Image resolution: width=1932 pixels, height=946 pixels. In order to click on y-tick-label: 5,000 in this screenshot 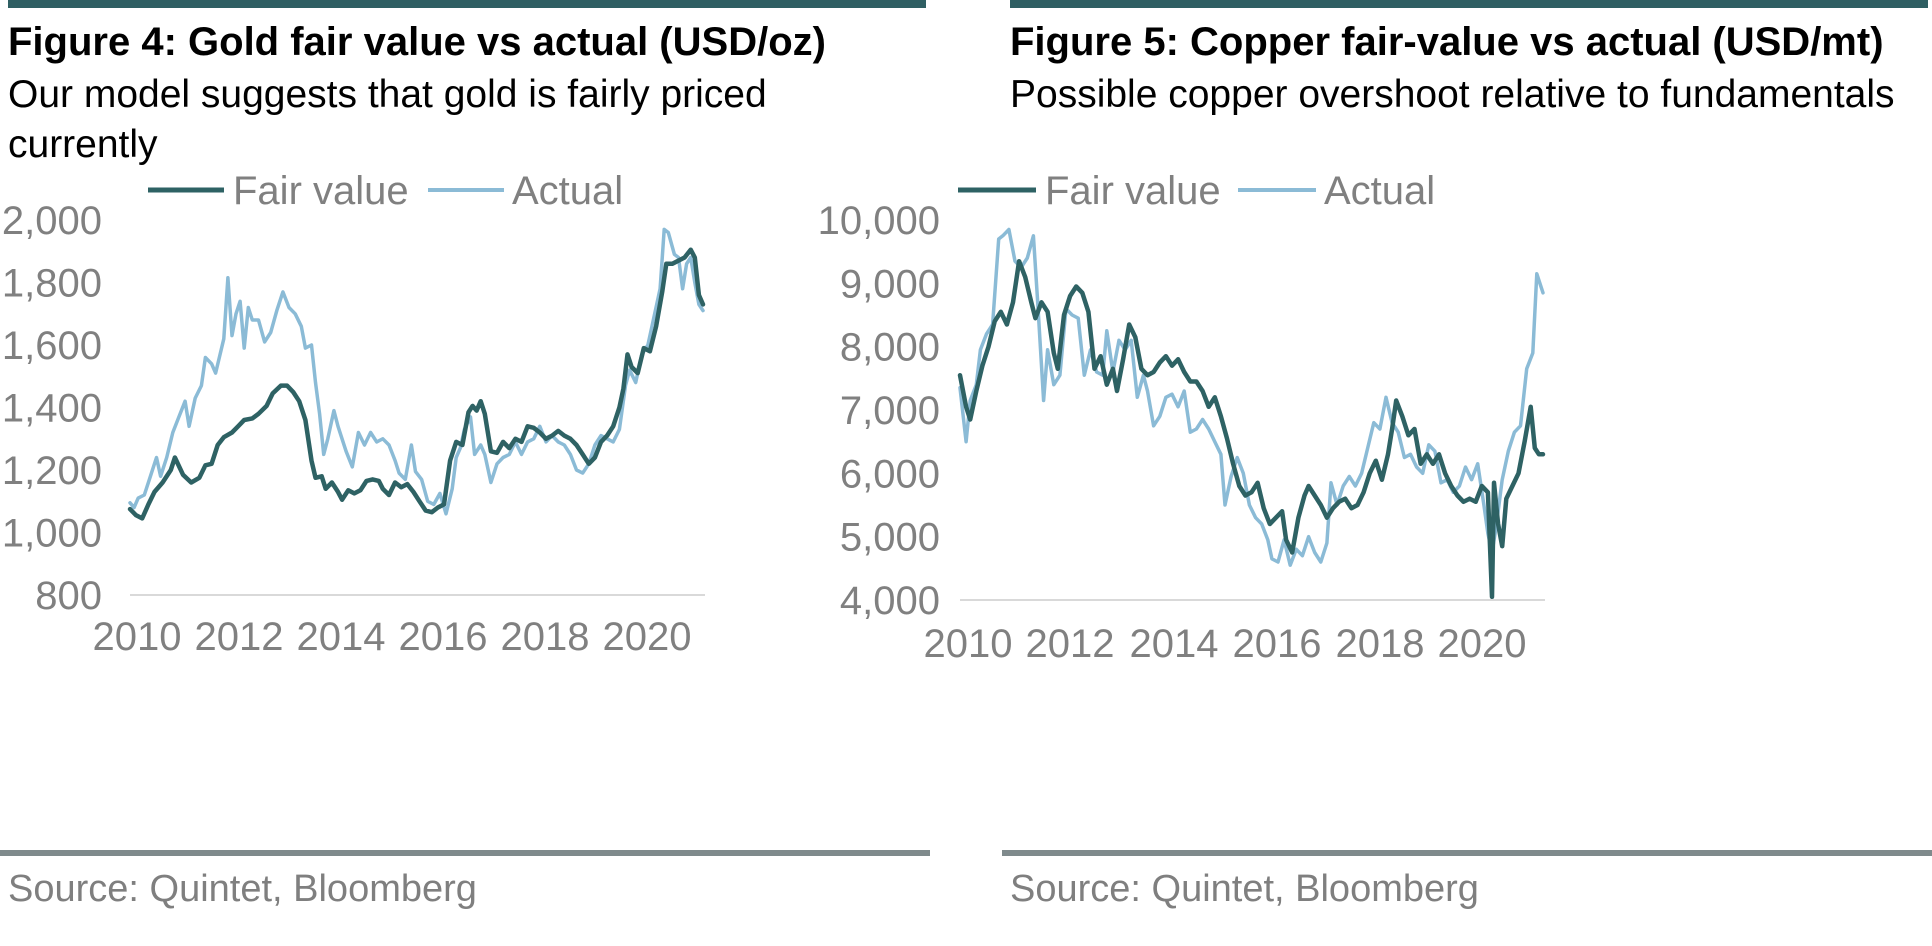, I will do `click(890, 538)`.